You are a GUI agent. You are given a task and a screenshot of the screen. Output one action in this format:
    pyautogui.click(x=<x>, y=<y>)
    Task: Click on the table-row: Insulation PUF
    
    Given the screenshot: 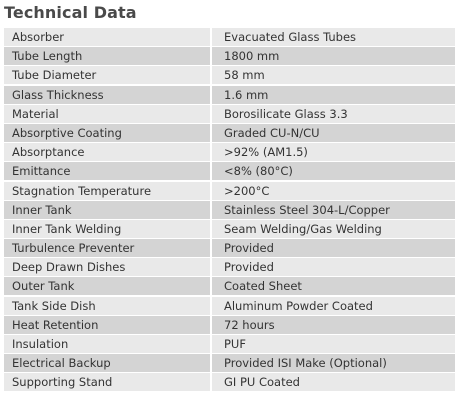 What is the action you would take?
    pyautogui.click(x=229, y=344)
    